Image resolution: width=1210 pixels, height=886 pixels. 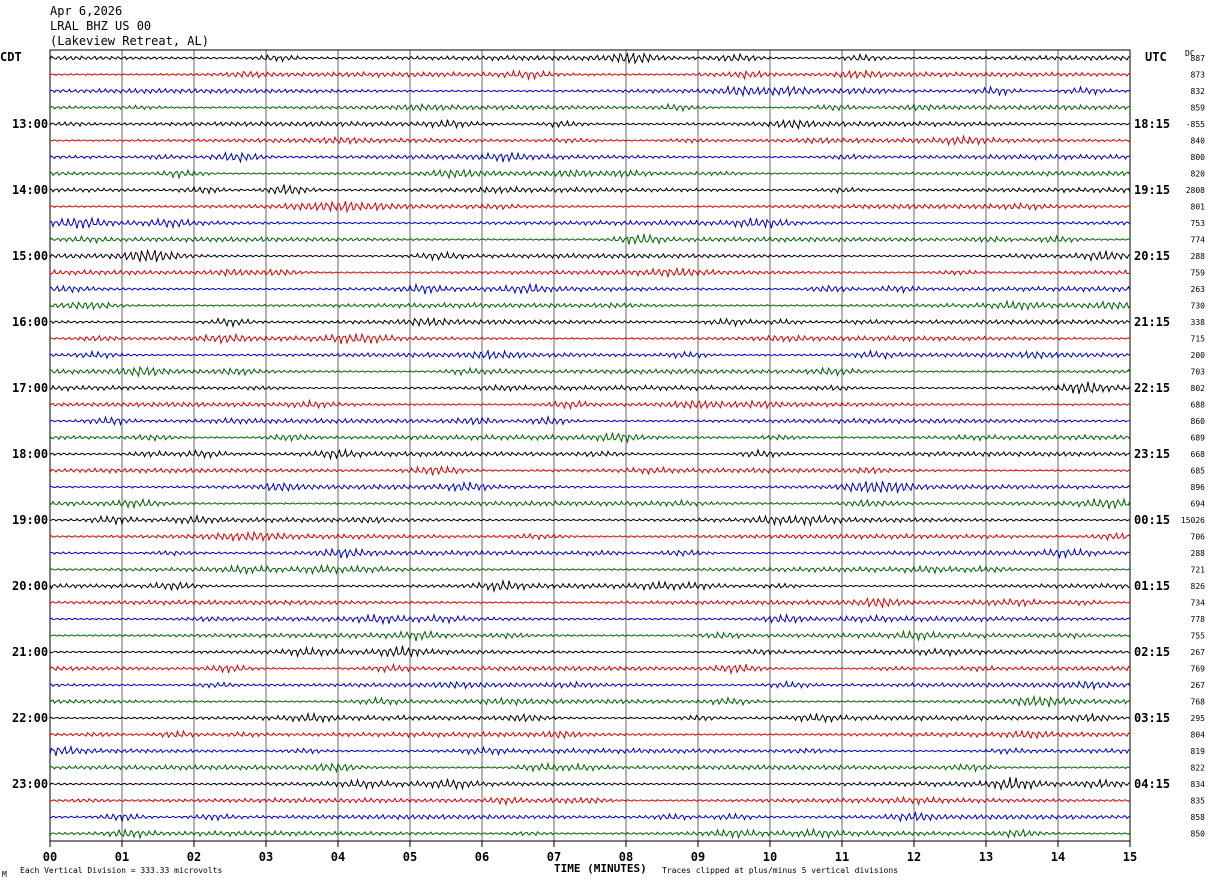 What do you see at coordinates (1198, 454) in the screenshot?
I see `dc-offset-label: 668` at bounding box center [1198, 454].